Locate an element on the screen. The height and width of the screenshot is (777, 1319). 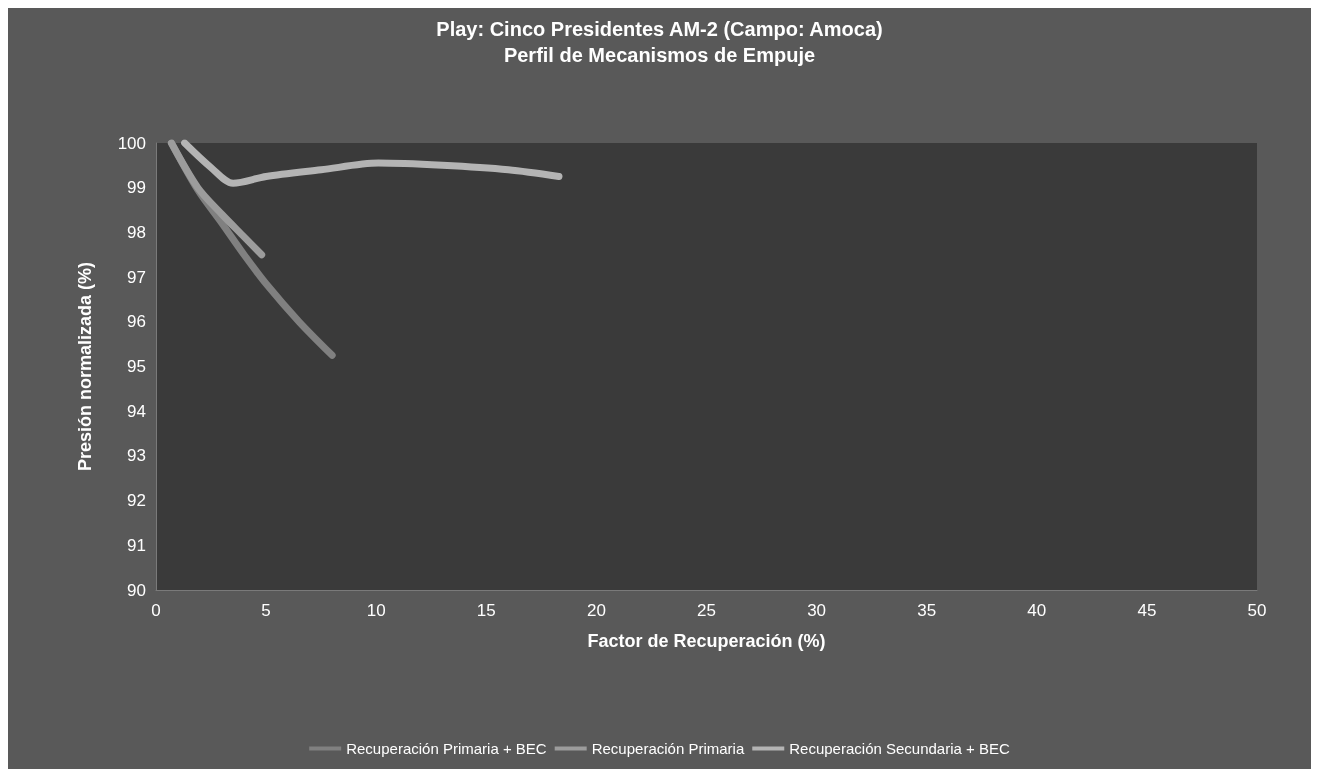
x-tick-label: 5 is located at coordinates (266, 610).